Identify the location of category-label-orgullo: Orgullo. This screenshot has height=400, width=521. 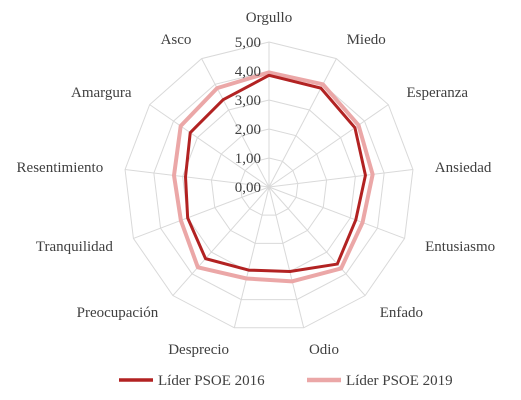
(269, 18).